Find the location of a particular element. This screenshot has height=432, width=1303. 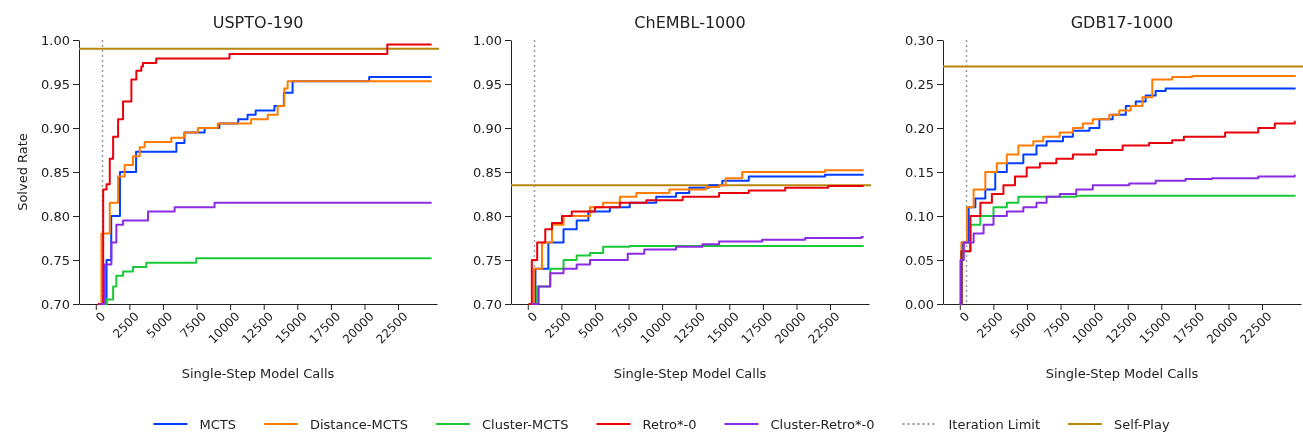

legend-label: Iteration Limit is located at coordinates (994, 424).